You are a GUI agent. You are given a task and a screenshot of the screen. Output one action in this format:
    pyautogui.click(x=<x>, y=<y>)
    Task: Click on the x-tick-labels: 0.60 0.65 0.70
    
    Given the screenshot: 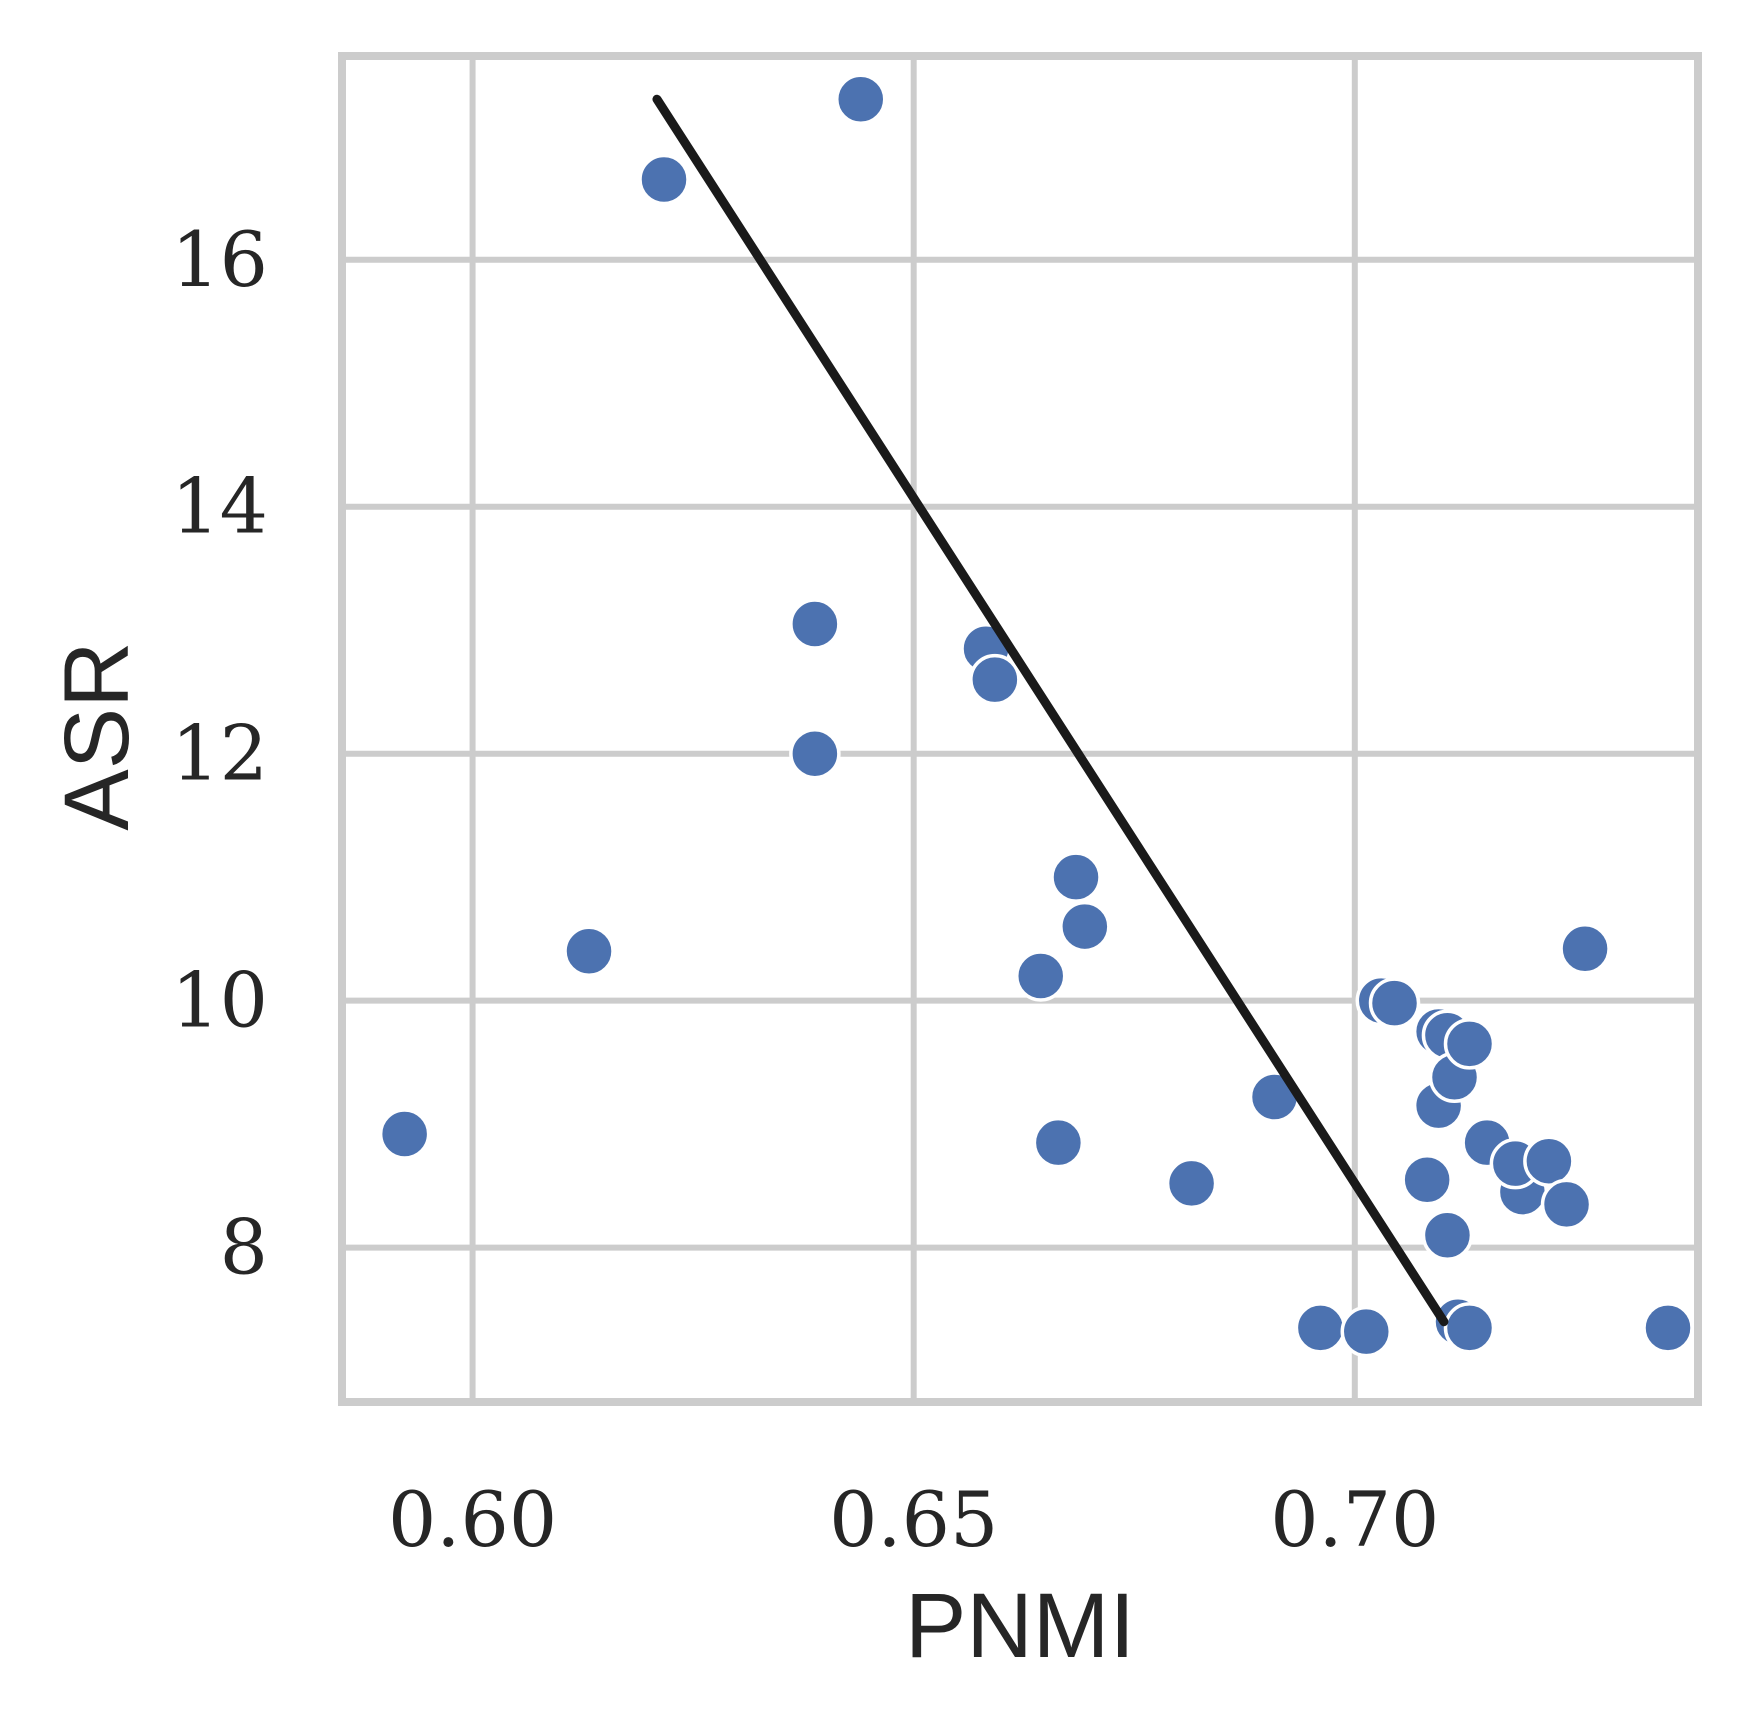 What is the action you would take?
    pyautogui.click(x=913, y=1519)
    